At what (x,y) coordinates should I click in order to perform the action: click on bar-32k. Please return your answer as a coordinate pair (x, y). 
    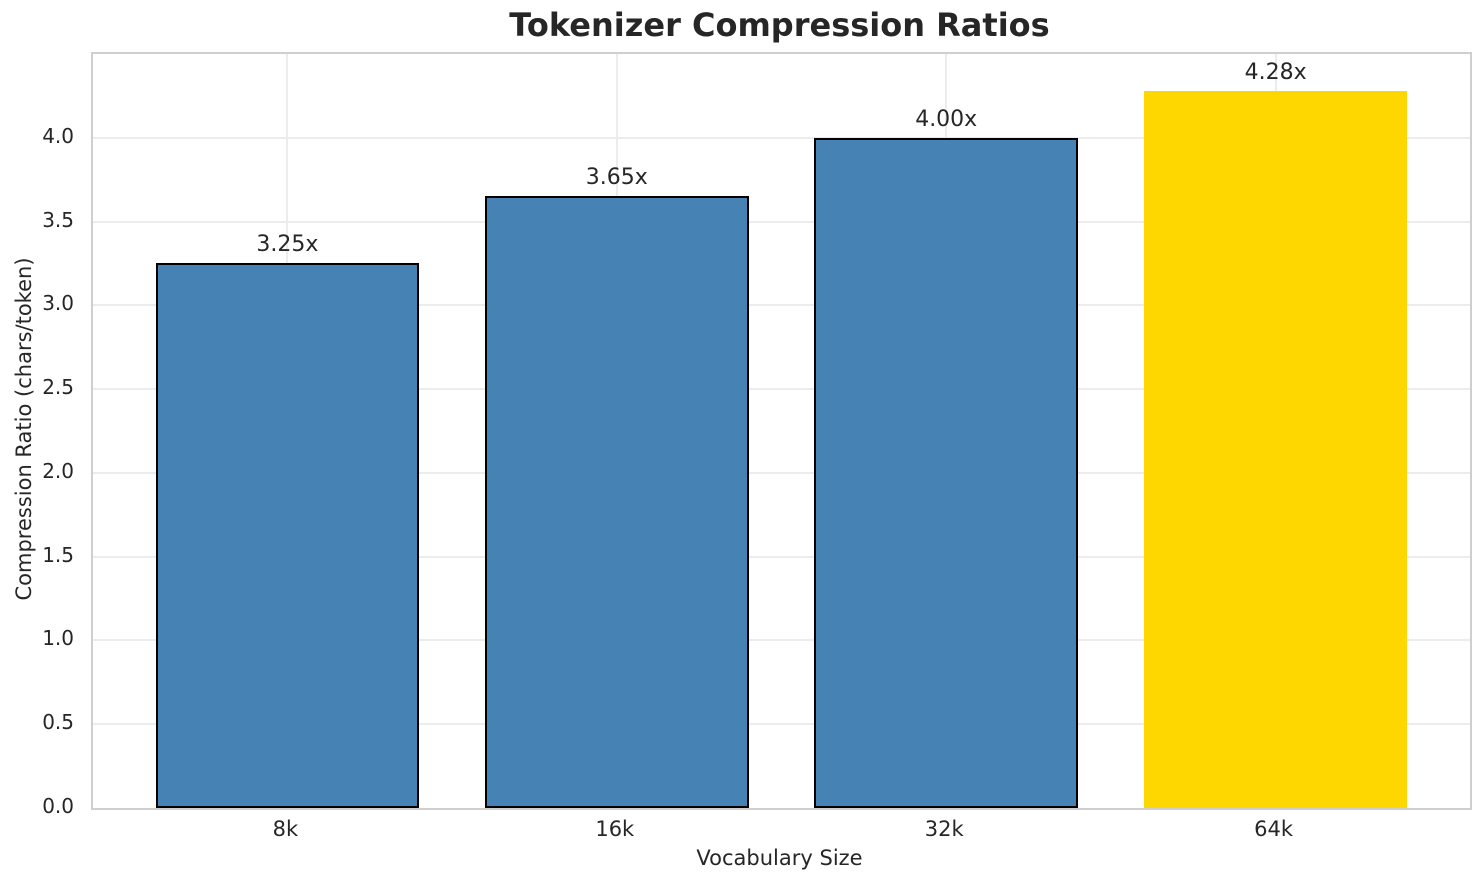
    Looking at the image, I should click on (946, 472).